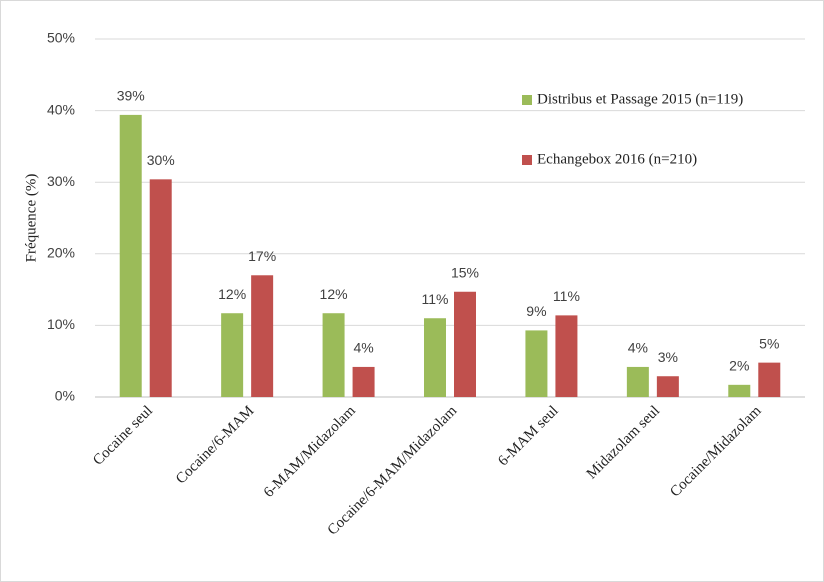 The image size is (824, 582). I want to click on data-label: 3%, so click(668, 357).